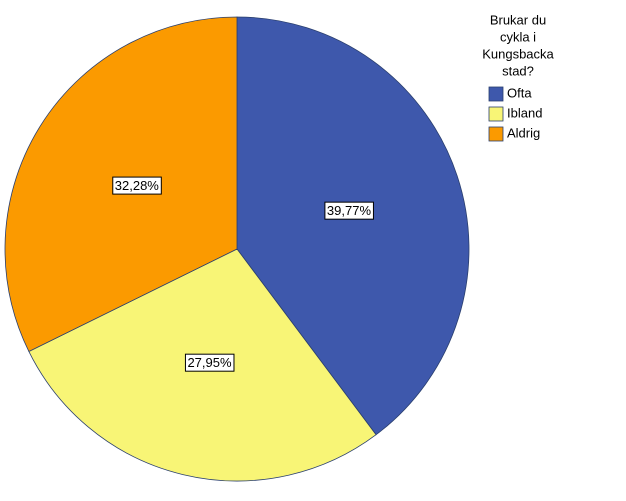  What do you see at coordinates (518, 36) in the screenshot?
I see `legend-title: cykla i` at bounding box center [518, 36].